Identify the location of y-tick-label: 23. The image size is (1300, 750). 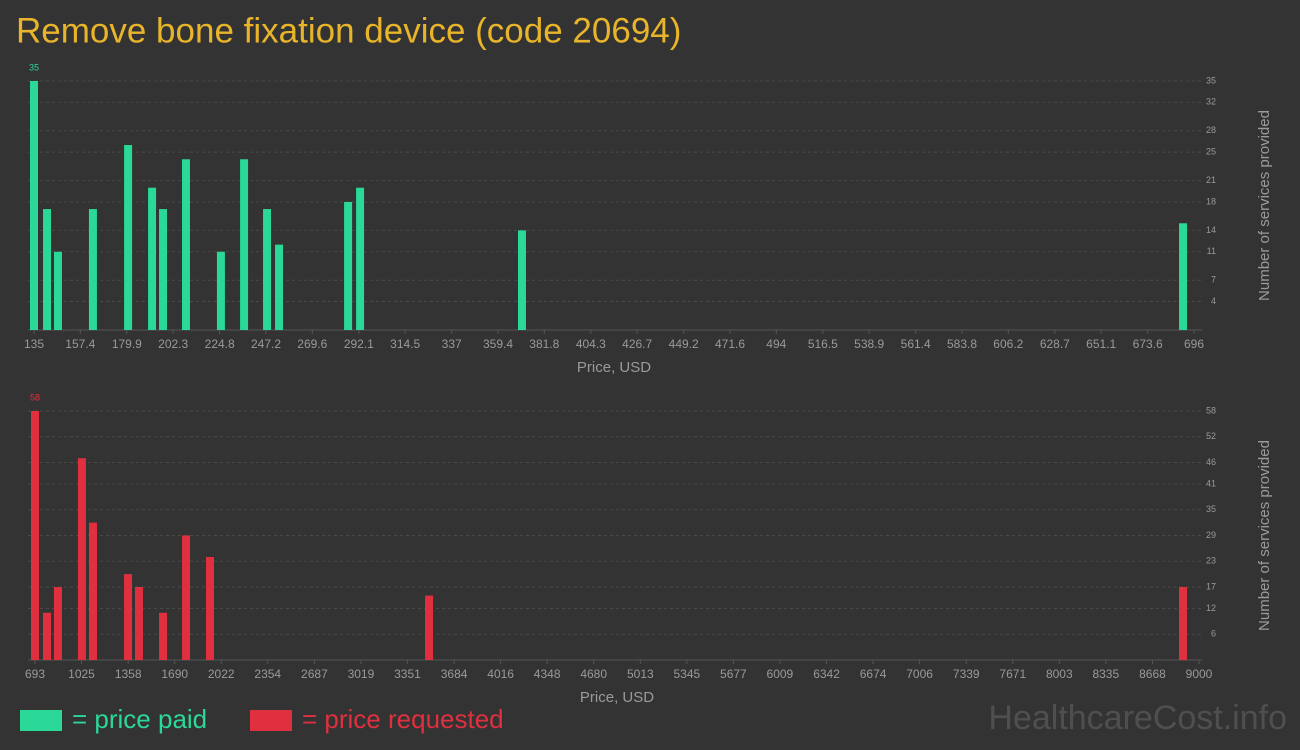
(1211, 561).